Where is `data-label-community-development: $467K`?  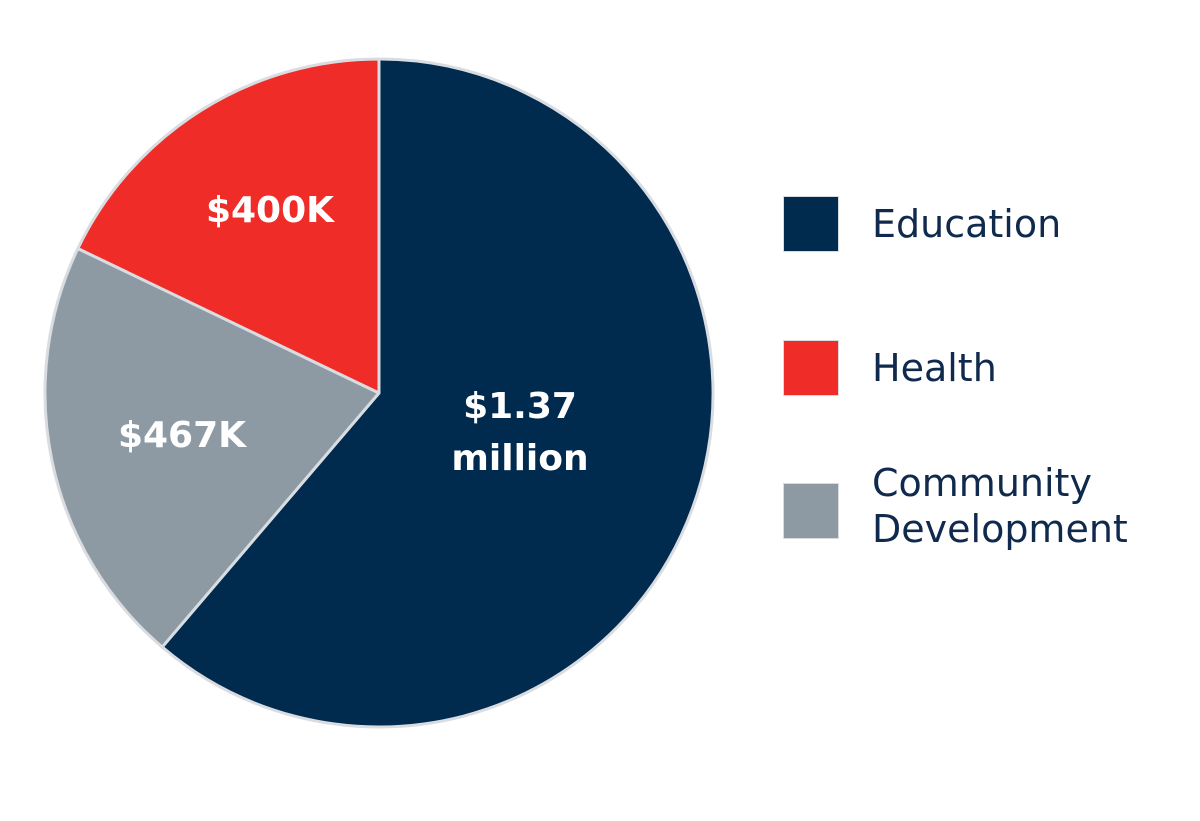 data-label-community-development: $467K is located at coordinates (182, 435).